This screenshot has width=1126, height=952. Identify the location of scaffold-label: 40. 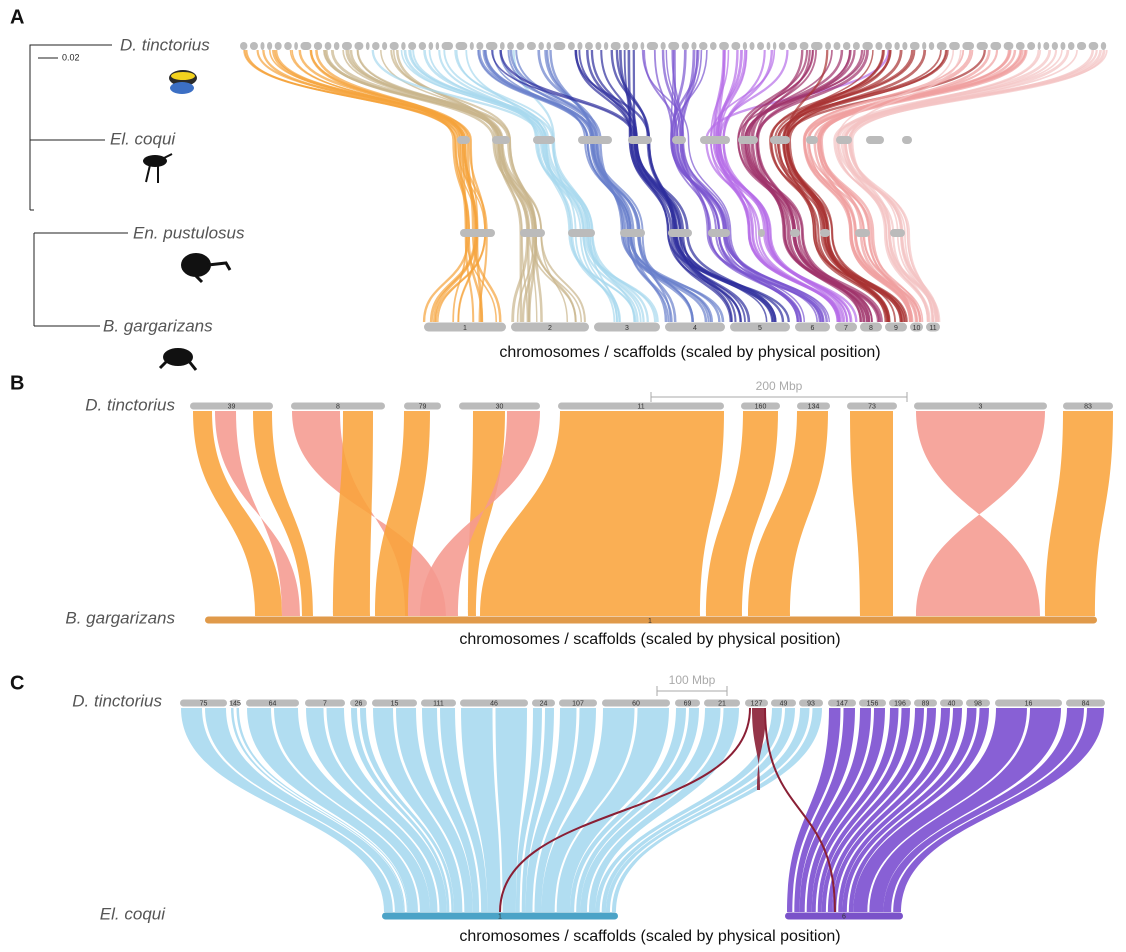
(952, 703).